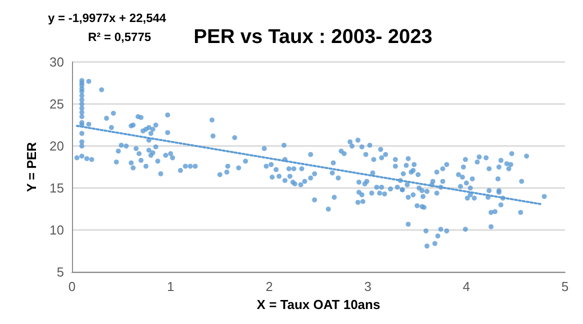  What do you see at coordinates (269, 286) in the screenshot?
I see `x-tick-label: 2` at bounding box center [269, 286].